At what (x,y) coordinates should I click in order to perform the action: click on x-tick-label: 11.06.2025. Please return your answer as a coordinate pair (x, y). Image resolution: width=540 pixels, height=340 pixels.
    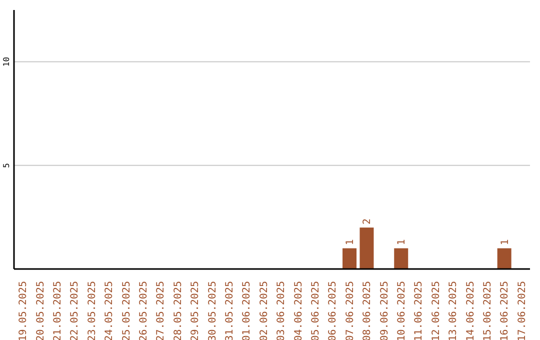
    Looking at the image, I should click on (419, 310).